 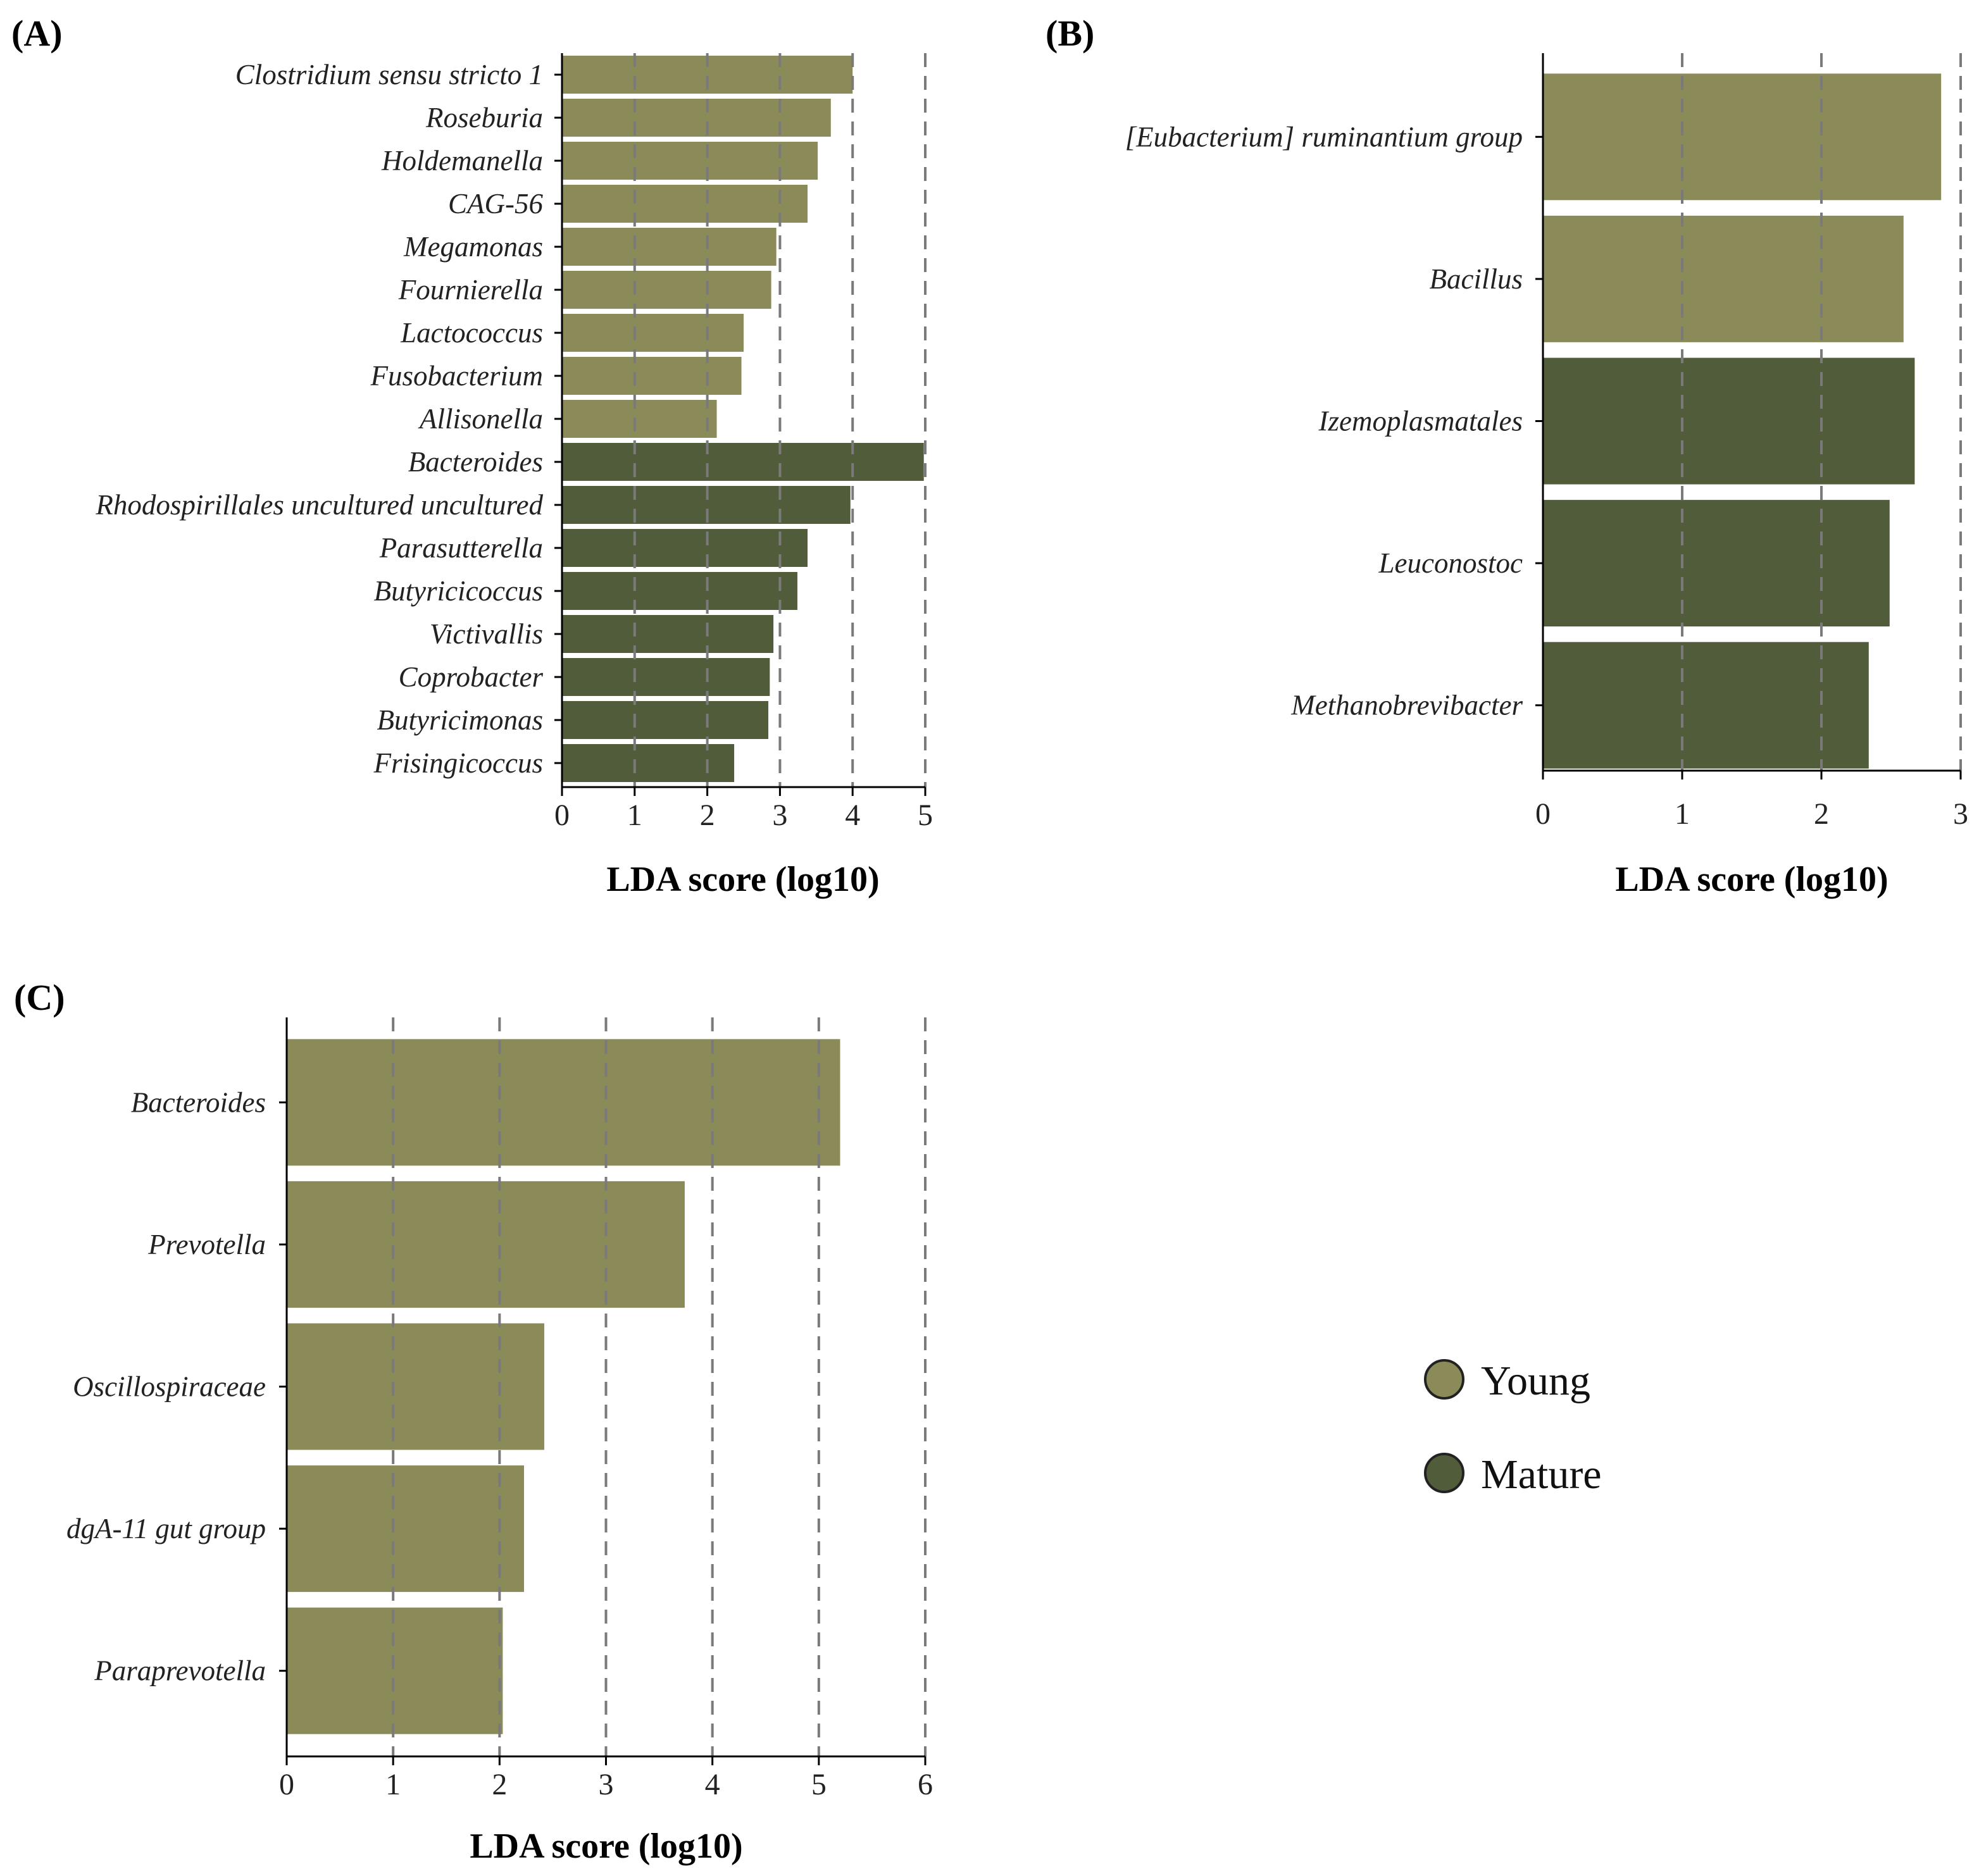 What do you see at coordinates (198, 1102) in the screenshot?
I see `category-label-c-0: Bacteroides` at bounding box center [198, 1102].